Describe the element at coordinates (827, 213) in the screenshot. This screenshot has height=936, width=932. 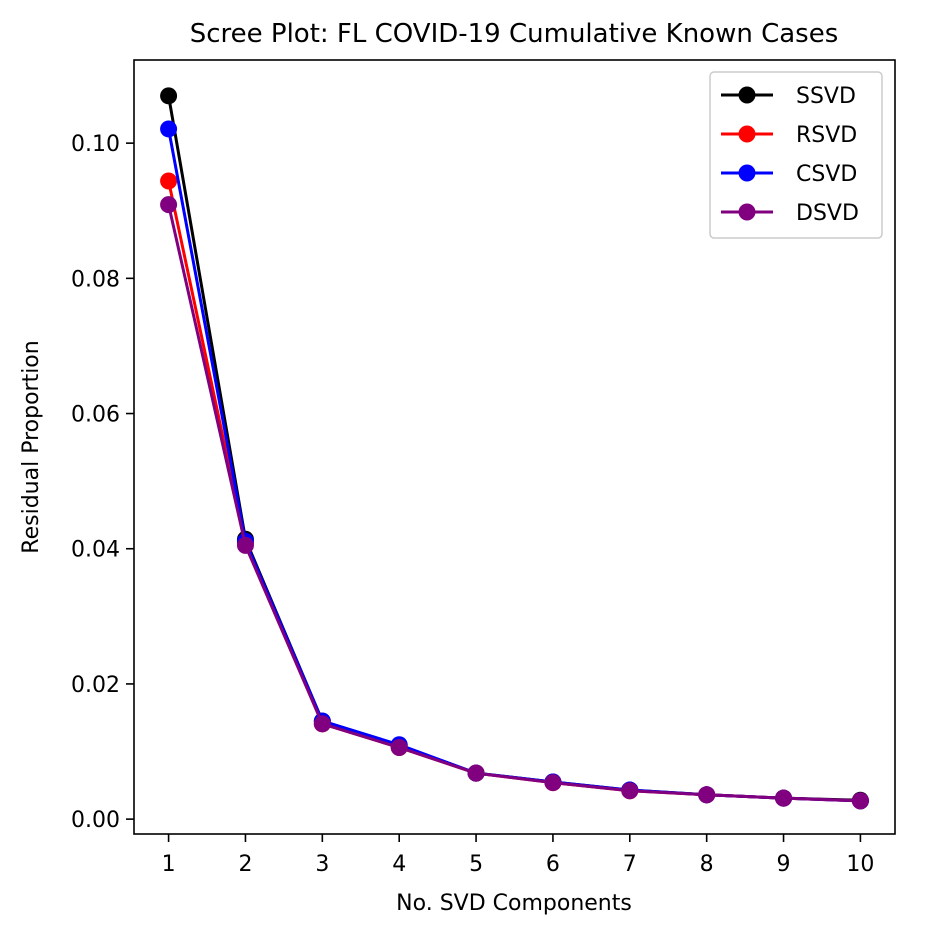
I see `legend-label: DSVD` at that location.